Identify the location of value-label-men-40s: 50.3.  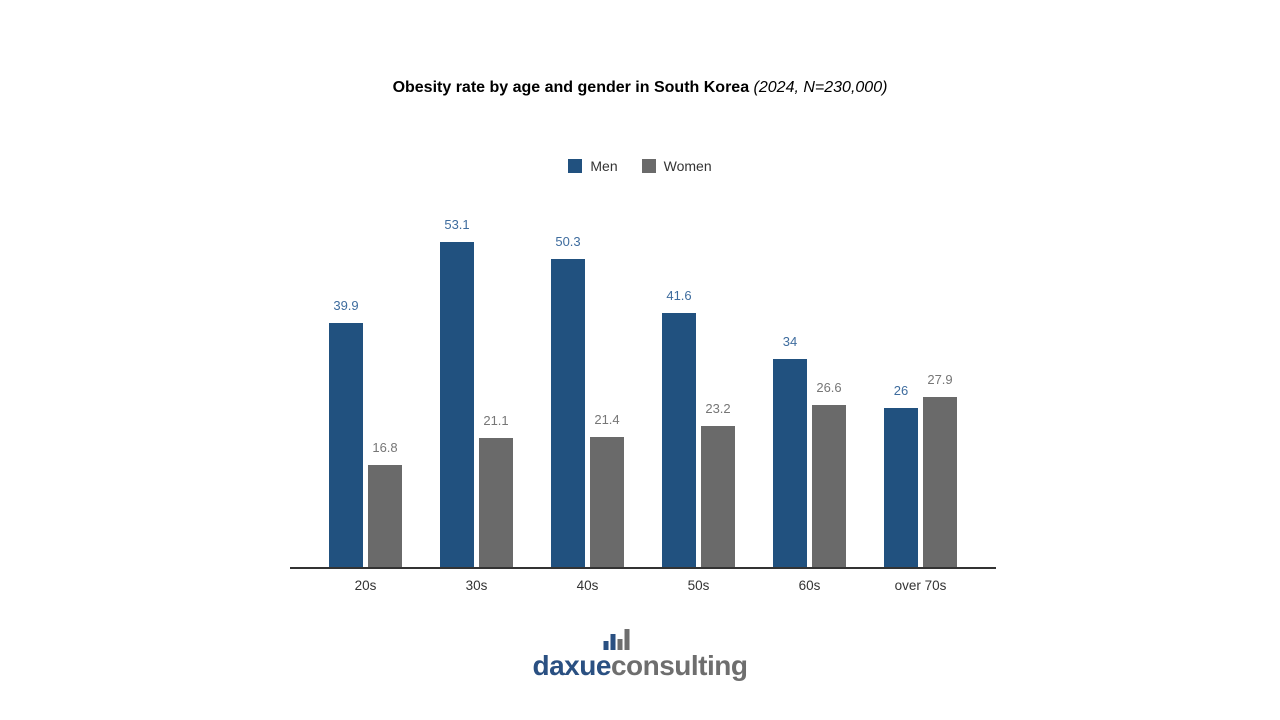
(568, 241).